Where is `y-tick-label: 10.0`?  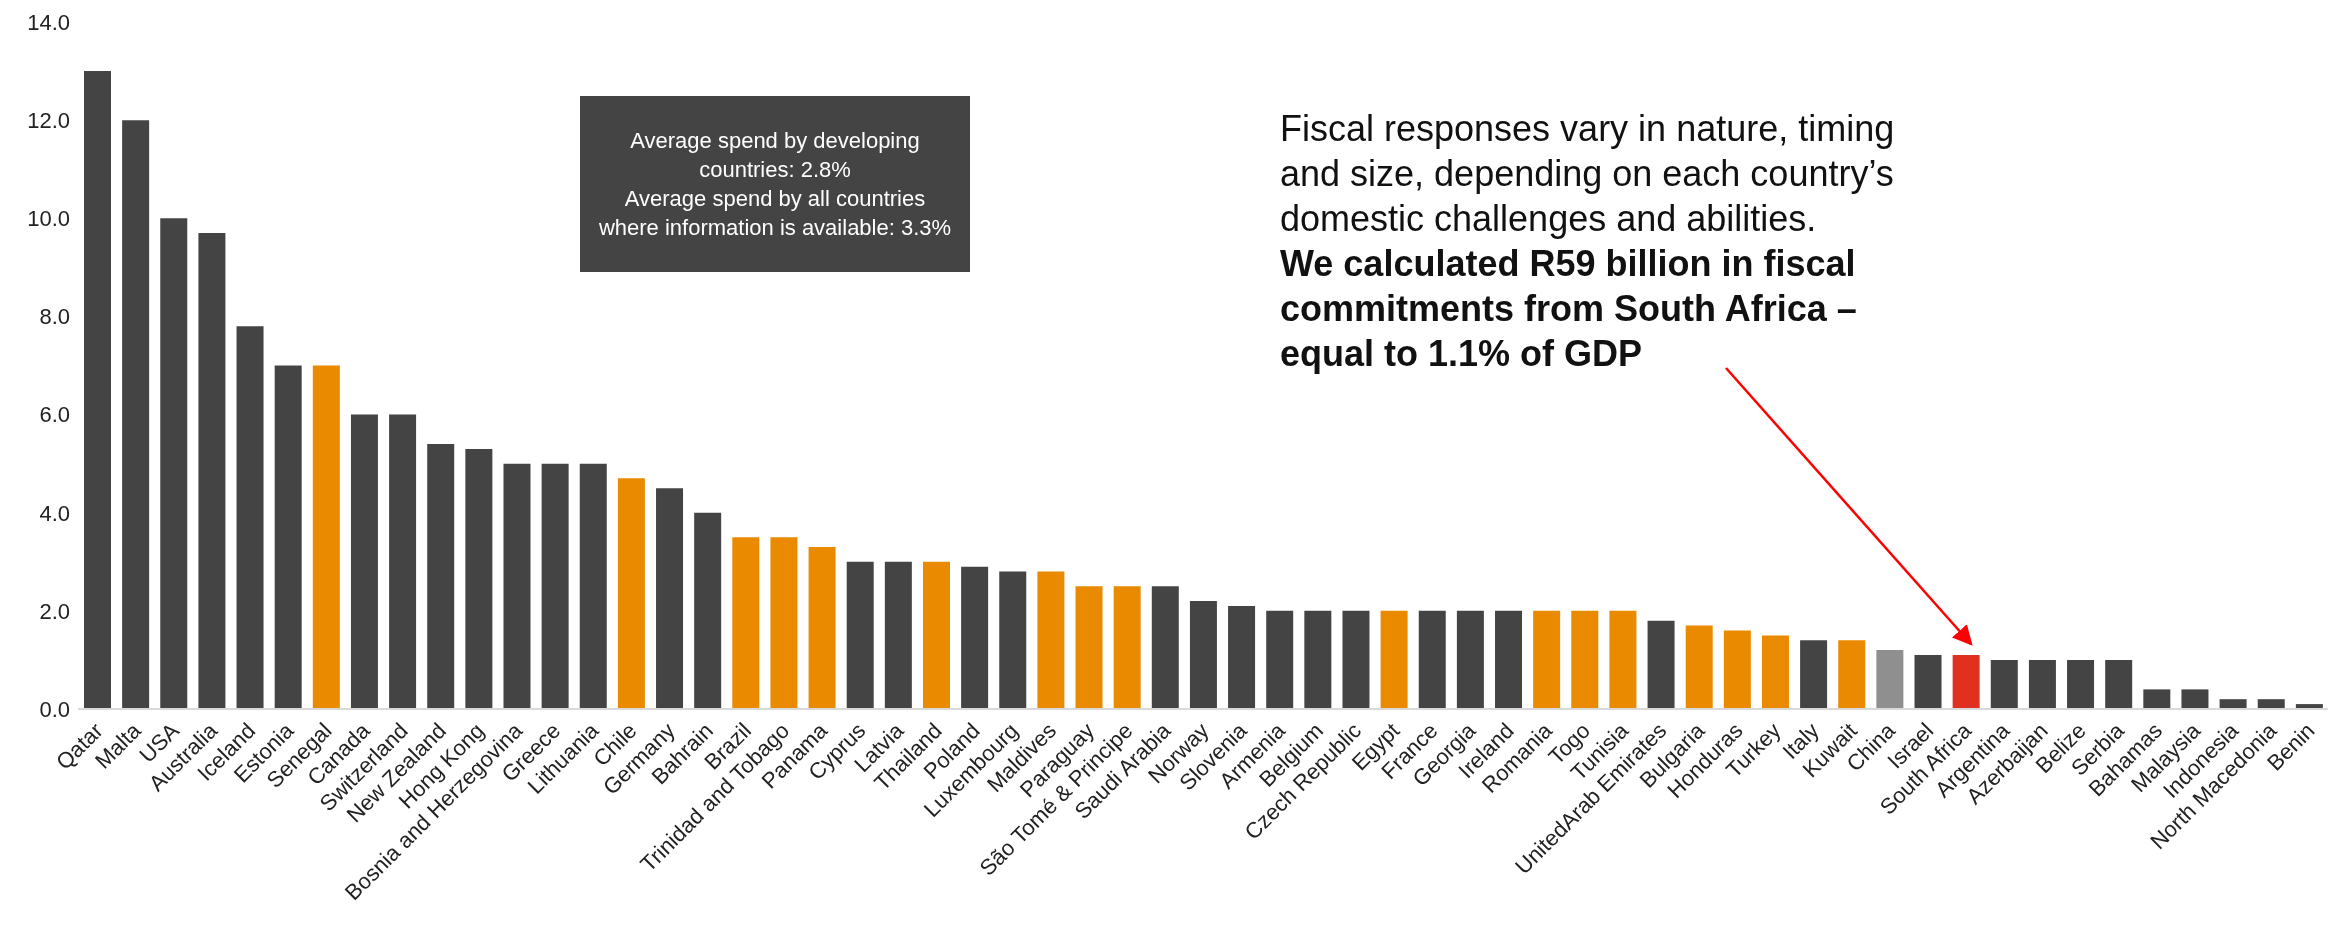
y-tick-label: 10.0 is located at coordinates (48, 219).